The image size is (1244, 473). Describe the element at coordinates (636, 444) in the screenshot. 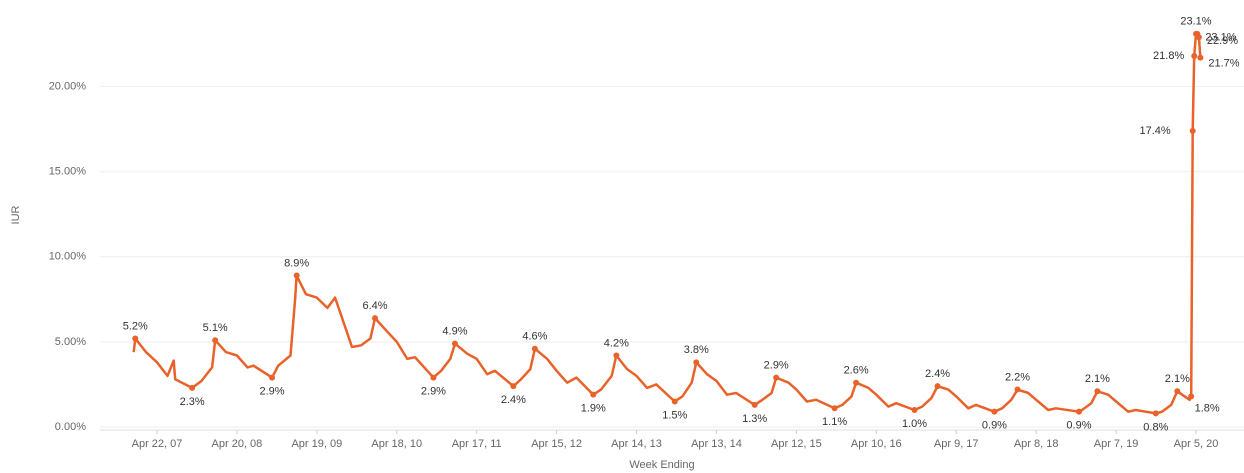

I see `x-tick-label: Apr 14, 13` at that location.